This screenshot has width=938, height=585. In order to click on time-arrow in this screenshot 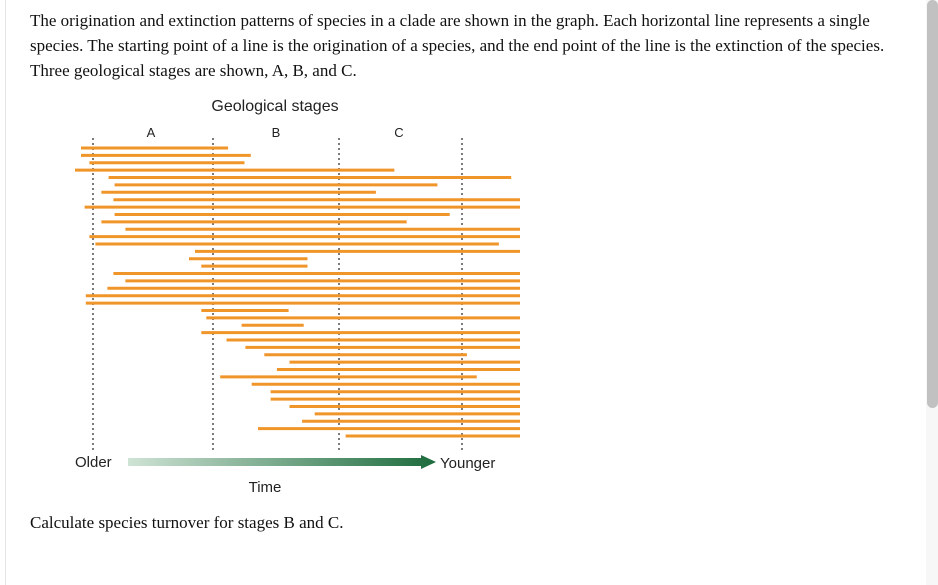, I will do `click(282, 462)`.